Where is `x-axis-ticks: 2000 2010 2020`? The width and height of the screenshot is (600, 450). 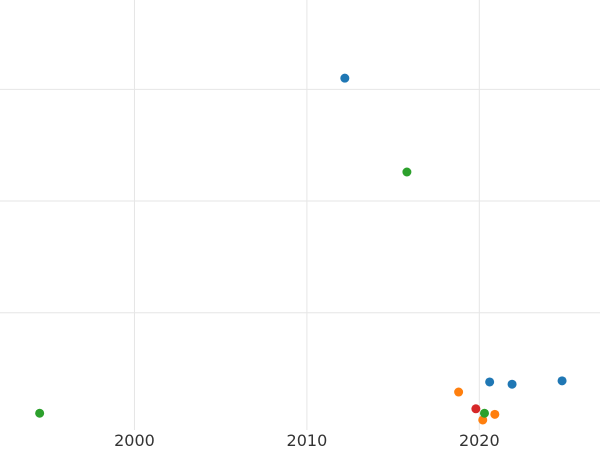 x-axis-ticks: 2000 2010 2020 is located at coordinates (307, 440).